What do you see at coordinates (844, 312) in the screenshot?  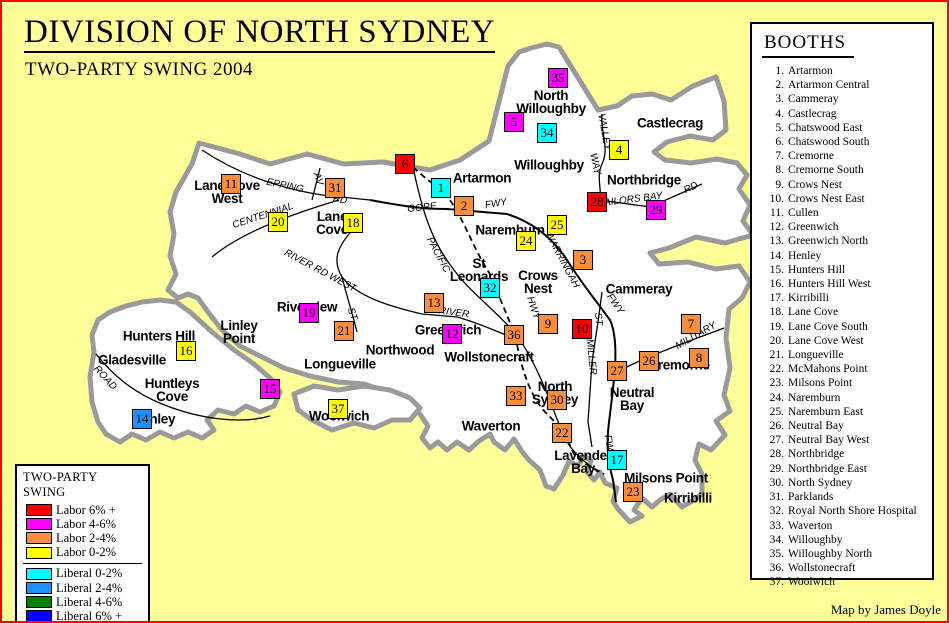 I see `booth-list-item: 18. Lane Cove` at bounding box center [844, 312].